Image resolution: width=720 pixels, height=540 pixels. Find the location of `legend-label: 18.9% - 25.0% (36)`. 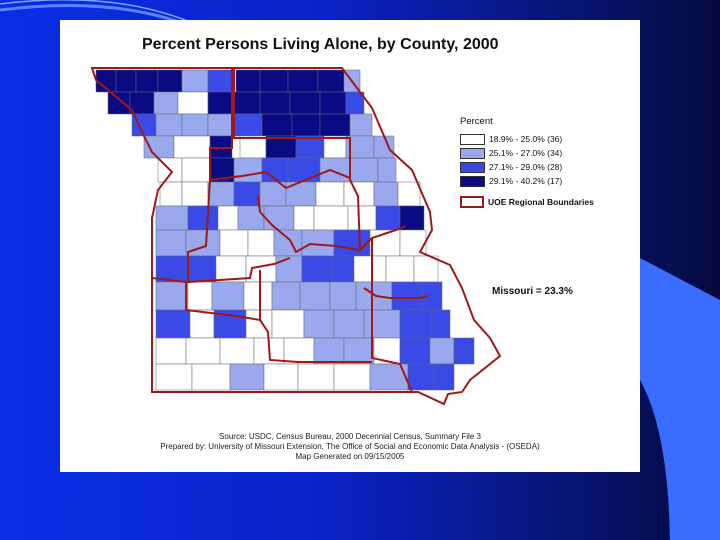

legend-label: 18.9% - 25.0% (36) is located at coordinates (526, 139).